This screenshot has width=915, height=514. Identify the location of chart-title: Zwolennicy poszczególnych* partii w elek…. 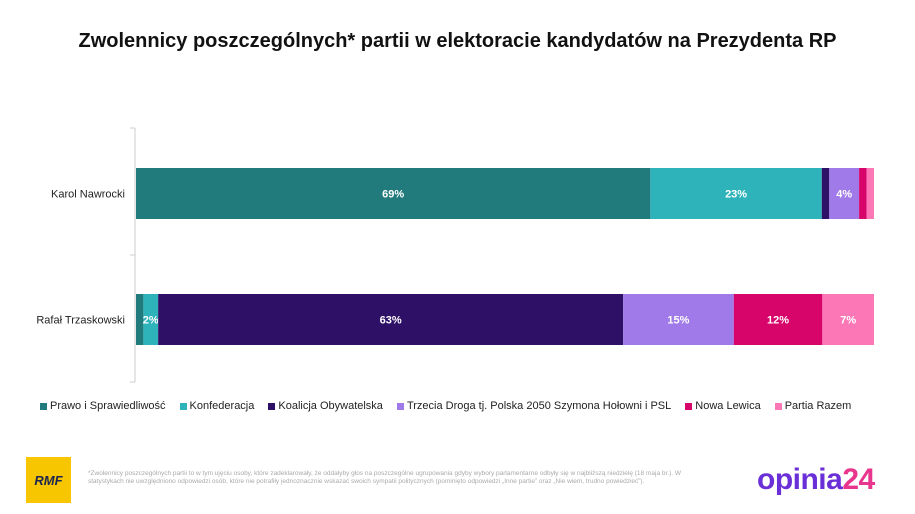
(457, 41).